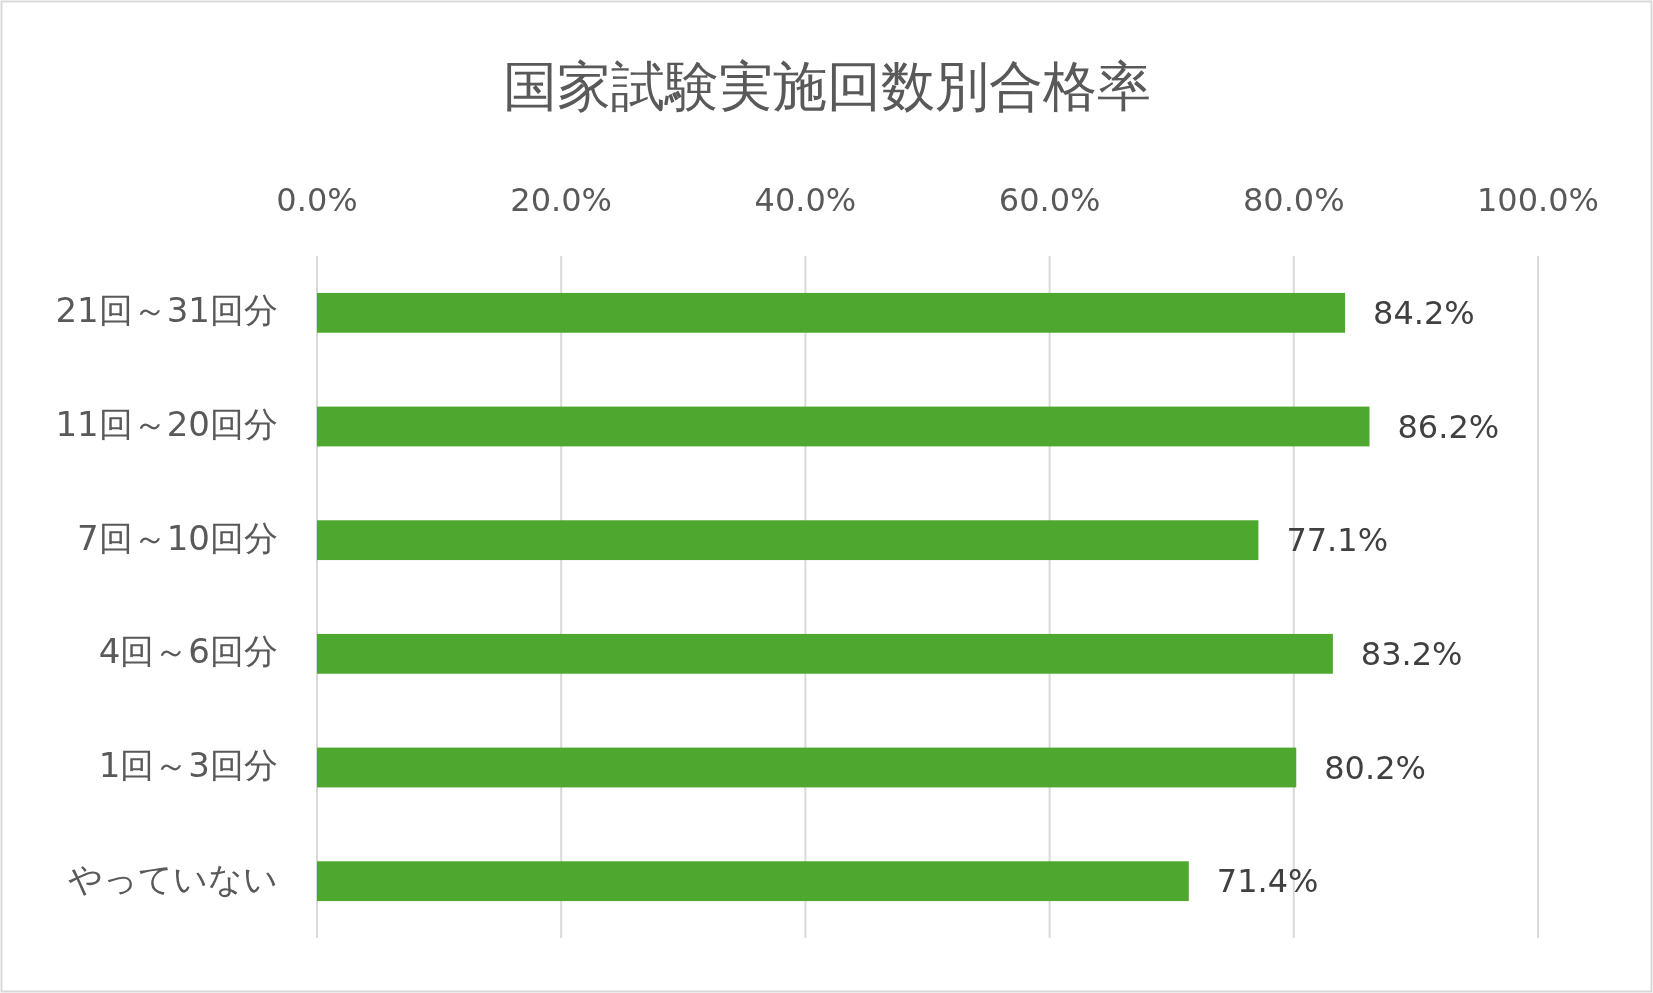 Image resolution: width=1653 pixels, height=993 pixels. I want to click on data-label: 71.4%, so click(1267, 881).